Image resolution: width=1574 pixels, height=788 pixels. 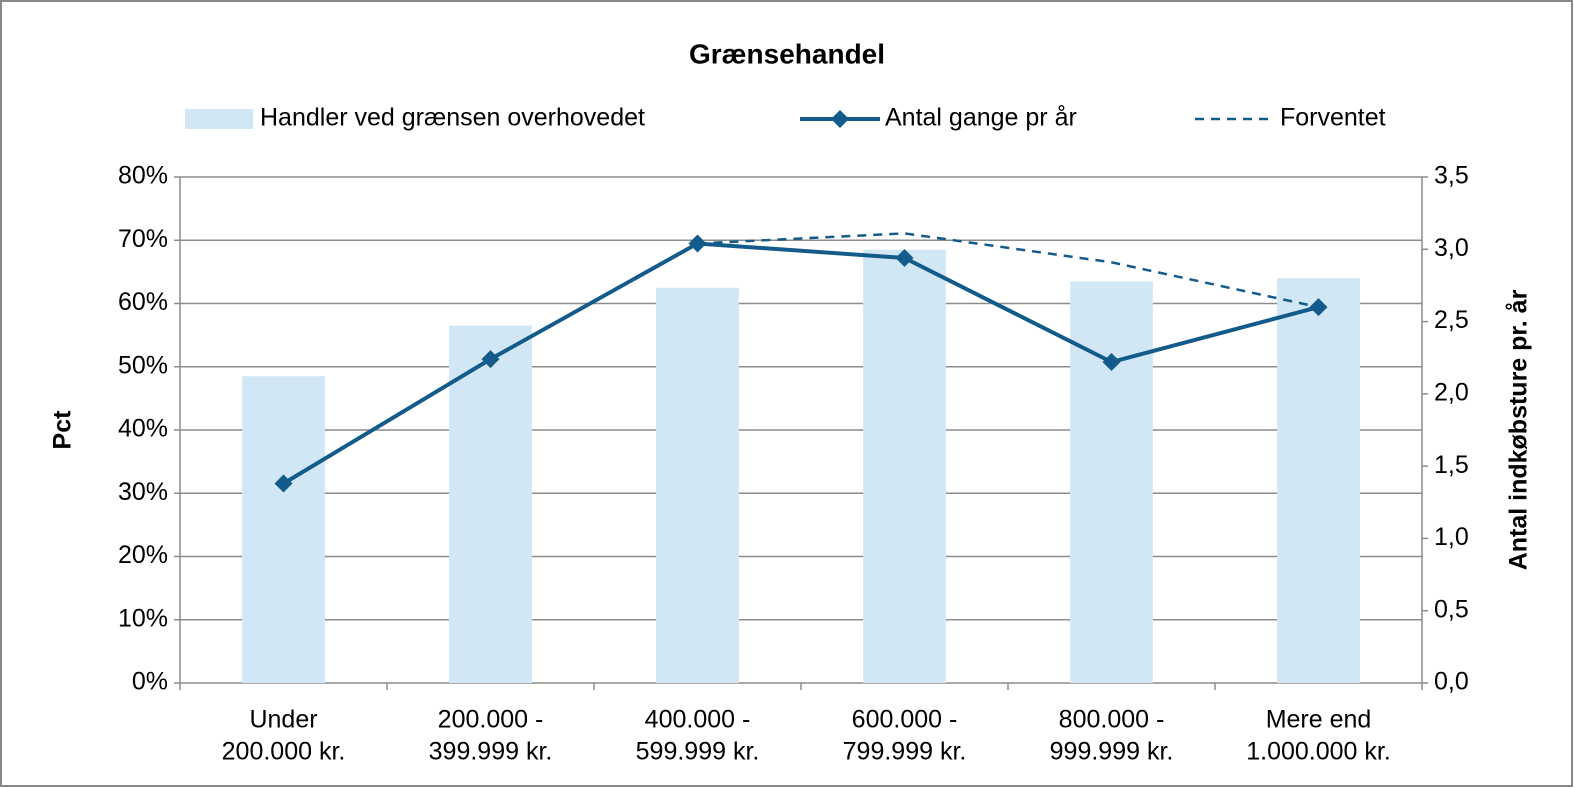 I want to click on y2-tick-label: 3,0, so click(x=1451, y=248).